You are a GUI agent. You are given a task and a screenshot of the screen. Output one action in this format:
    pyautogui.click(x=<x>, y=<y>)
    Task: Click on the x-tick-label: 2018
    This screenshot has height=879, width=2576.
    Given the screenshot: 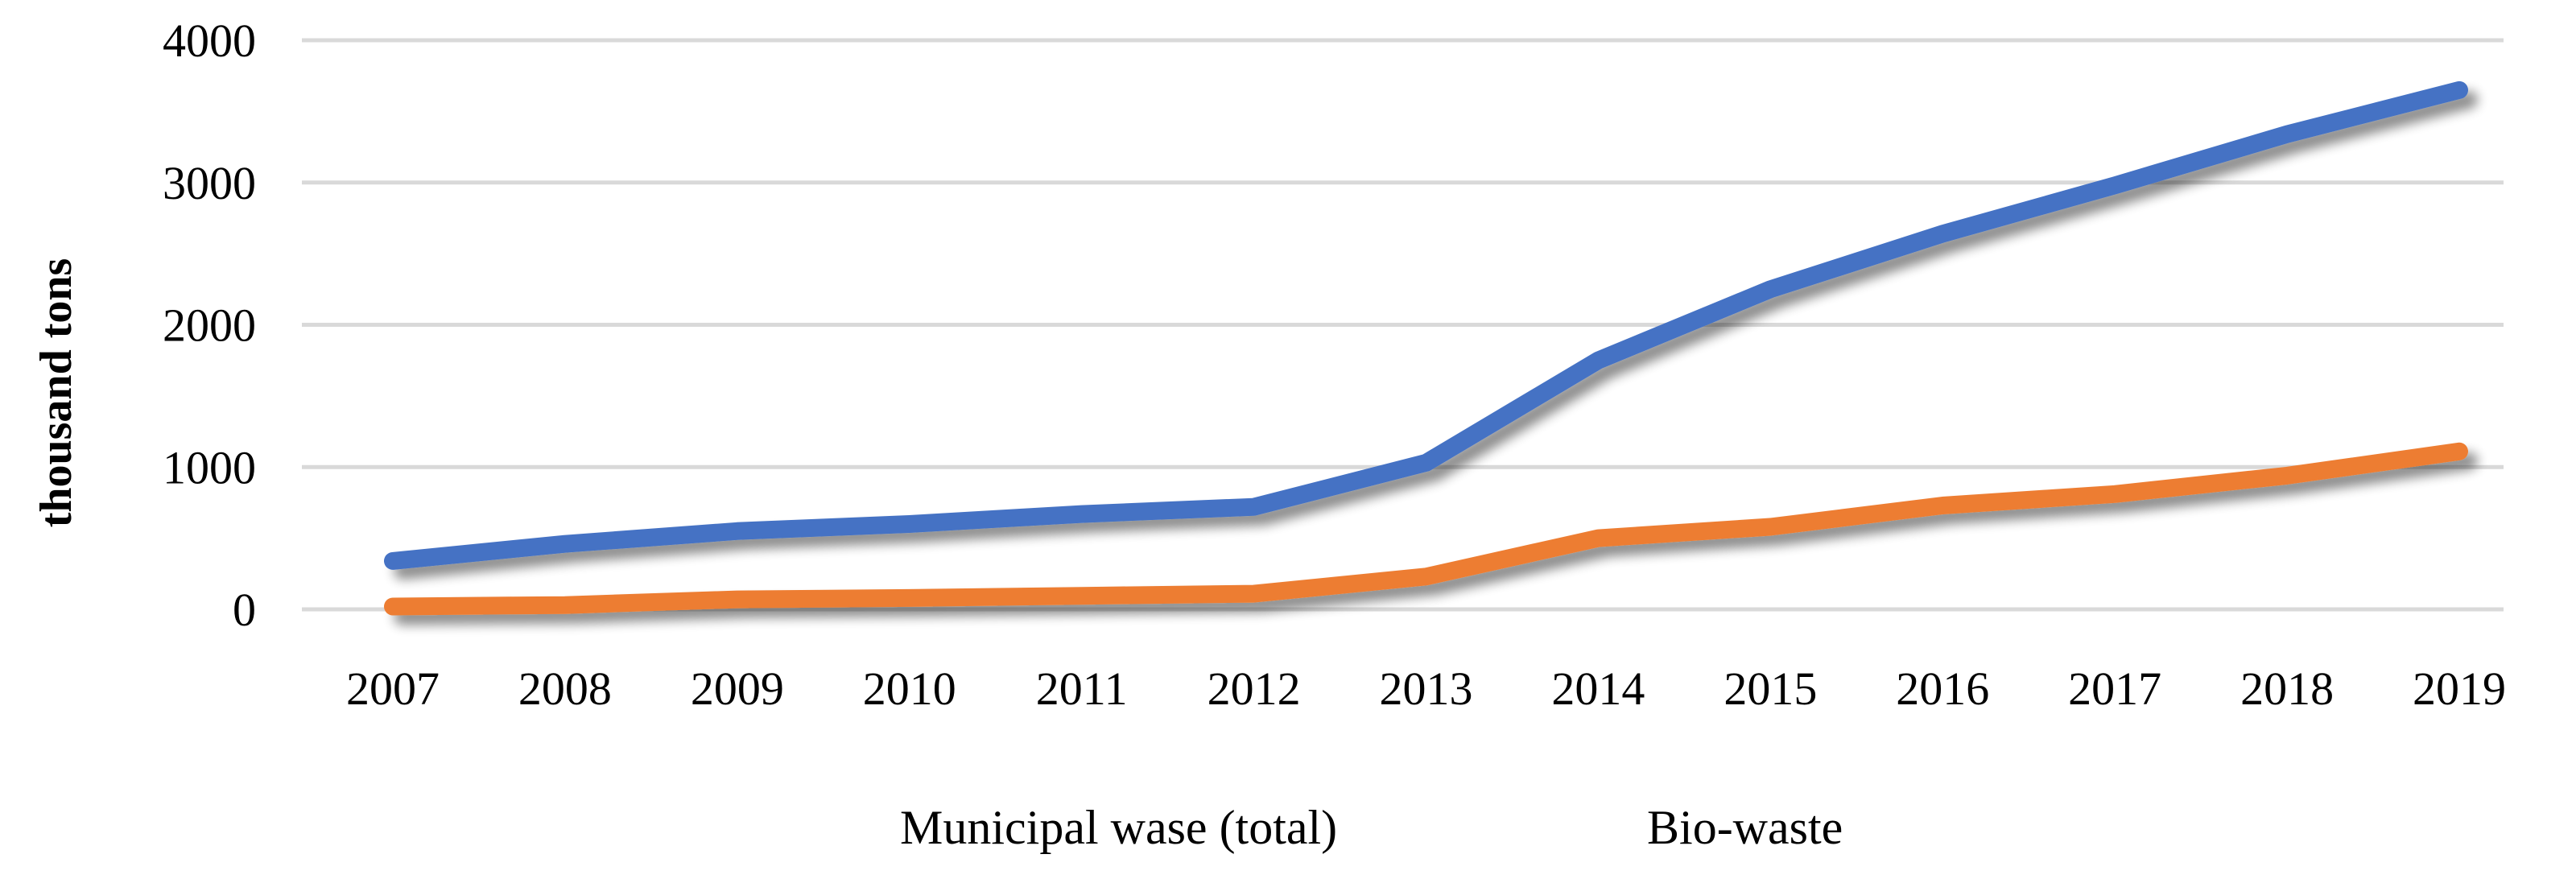 What is the action you would take?
    pyautogui.click(x=2287, y=689)
    